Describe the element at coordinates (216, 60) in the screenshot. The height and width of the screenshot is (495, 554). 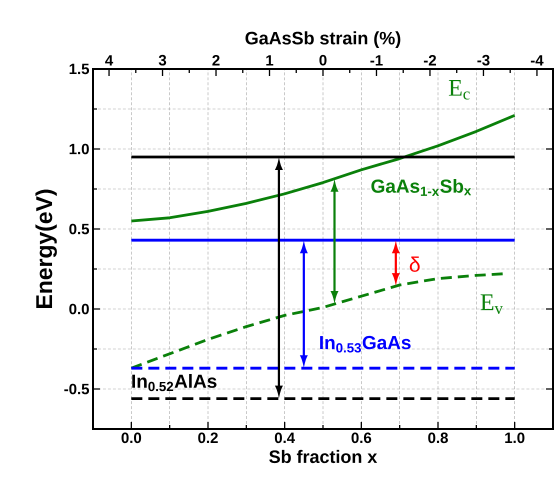
I see `x2-tick-label: 2` at that location.